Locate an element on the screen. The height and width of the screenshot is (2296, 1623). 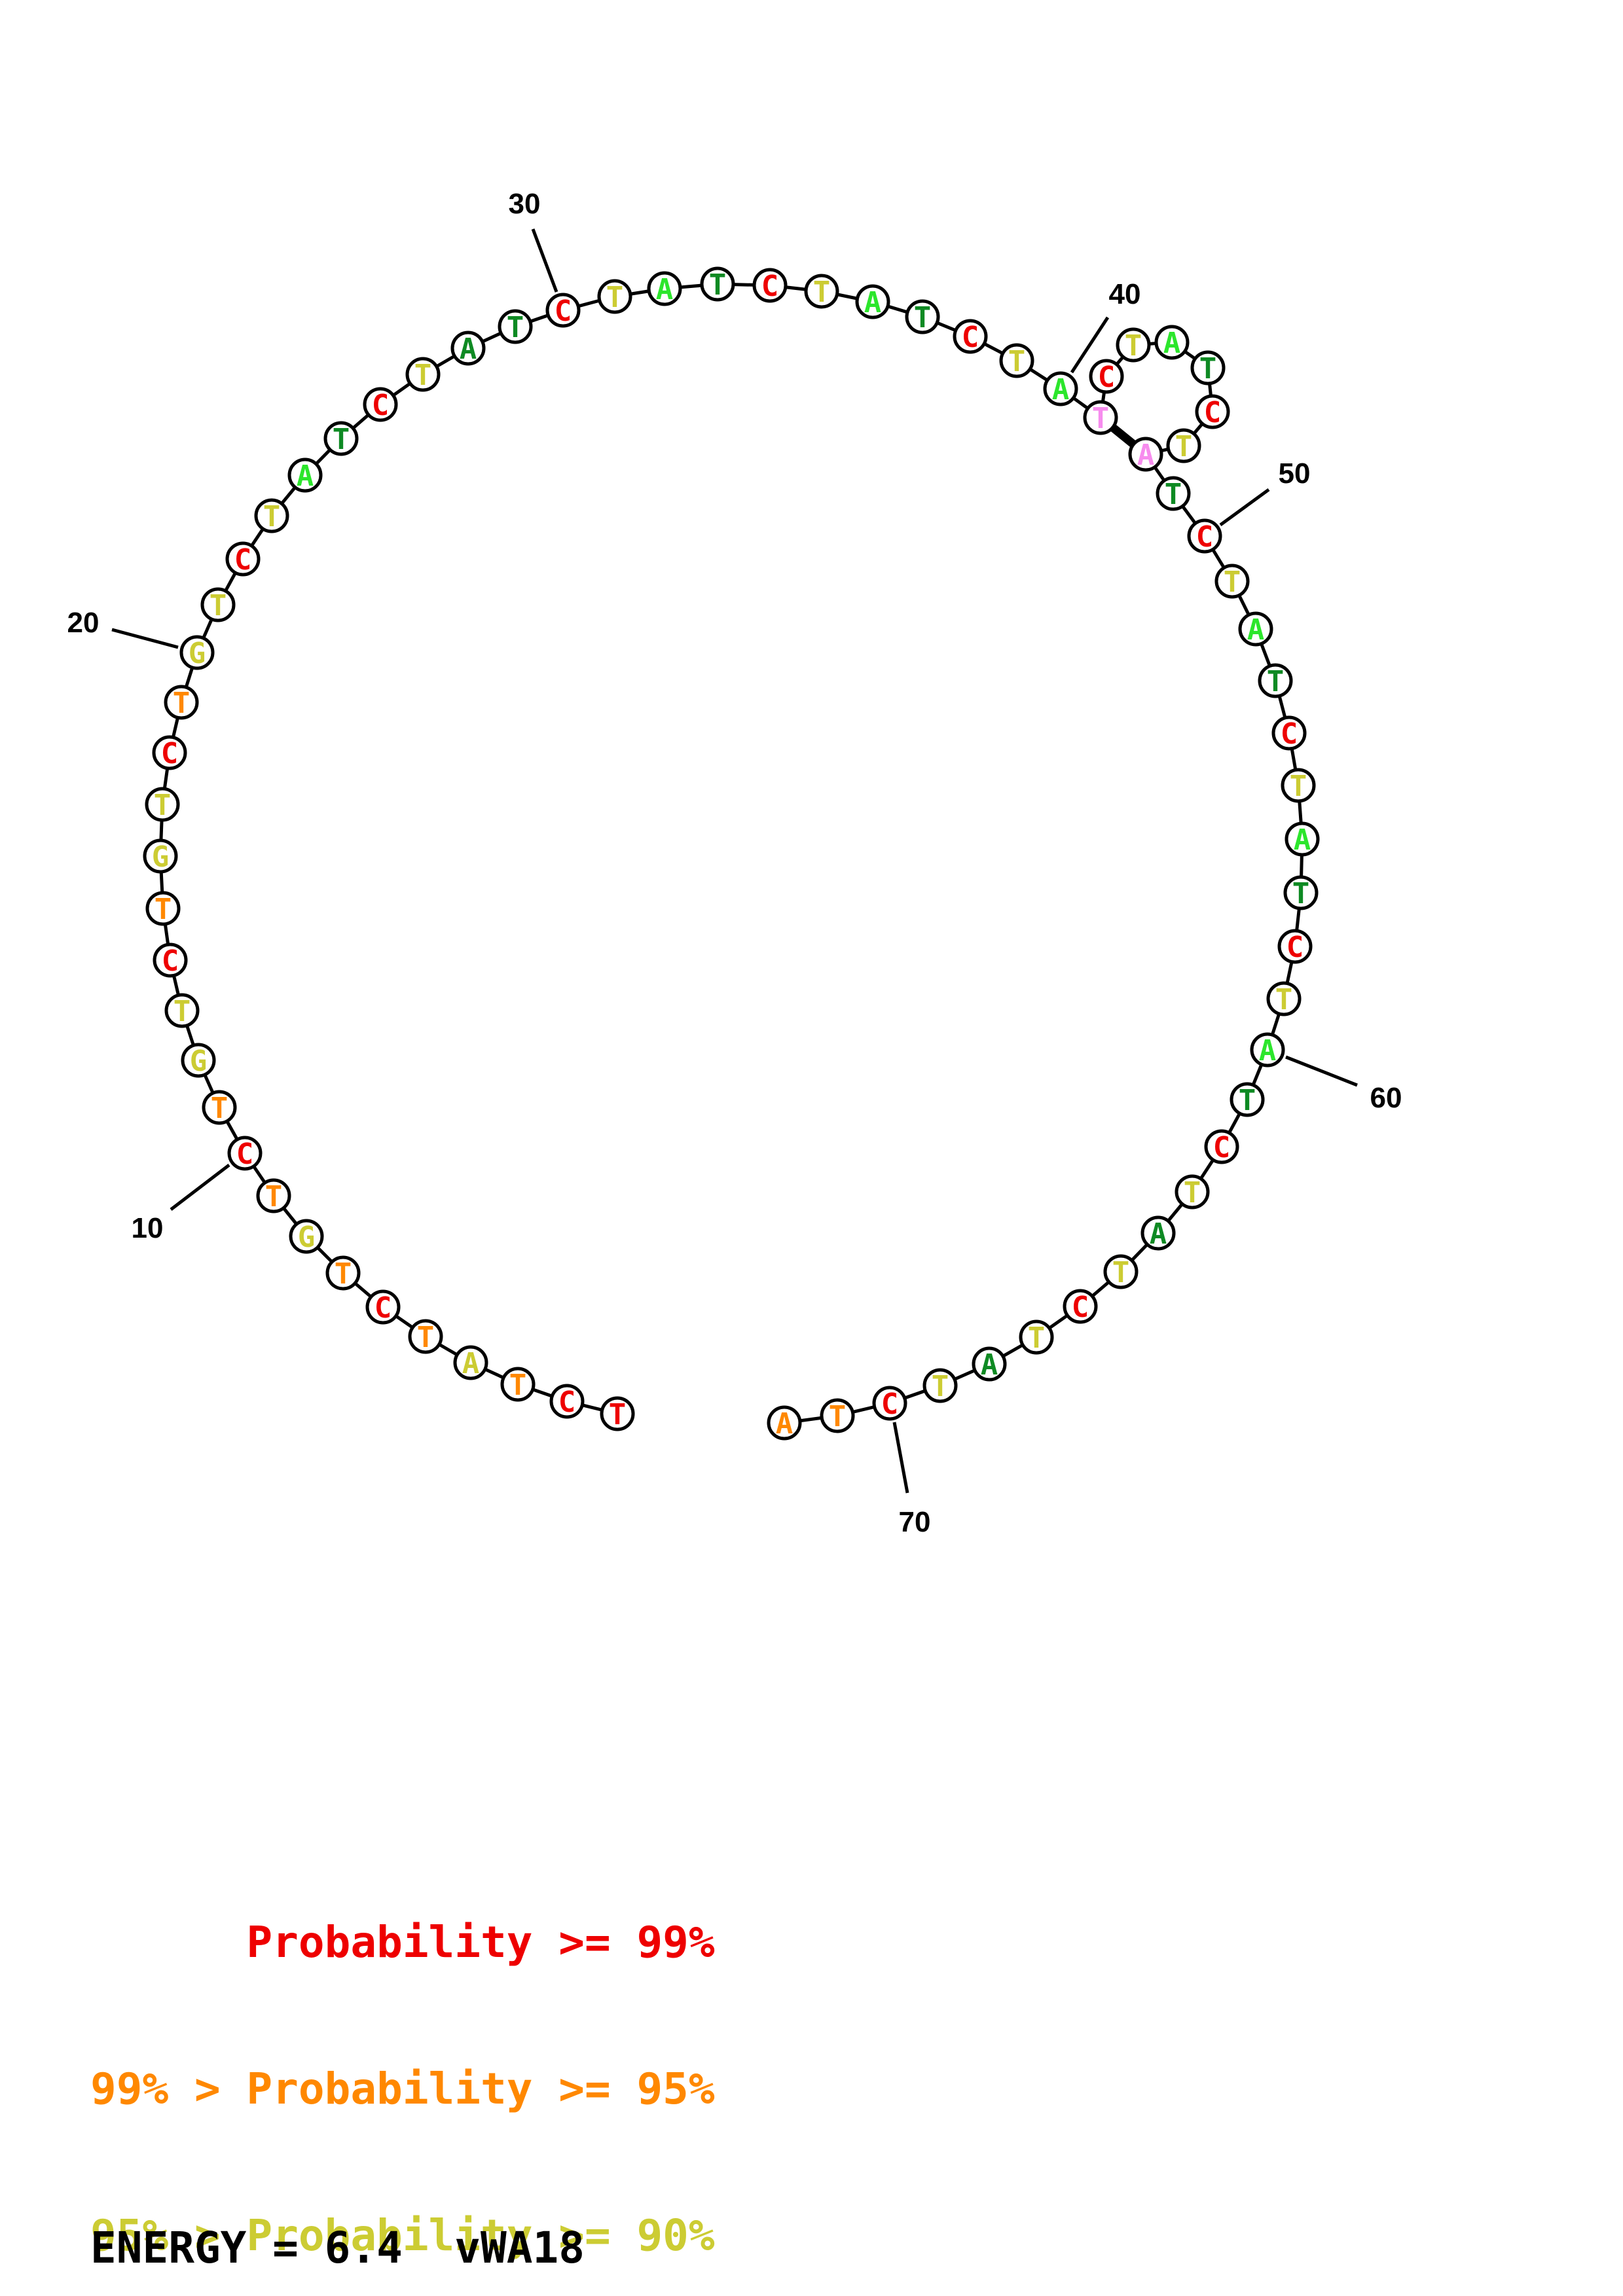
legend-line-3: 95% > Probability >= 90% is located at coordinates (402, 2235).